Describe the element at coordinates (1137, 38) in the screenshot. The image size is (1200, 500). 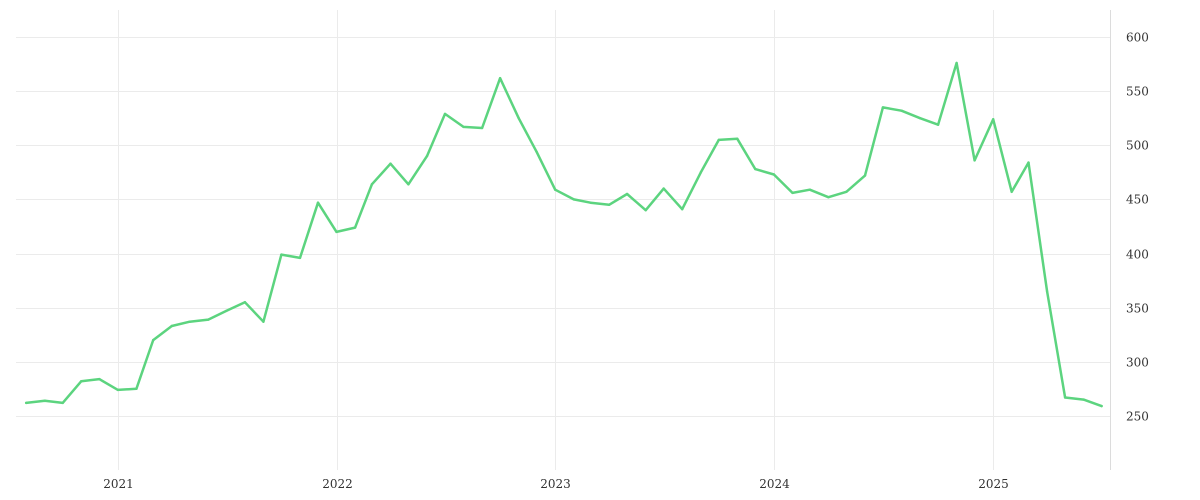
I see `y-tick-label: 600` at that location.